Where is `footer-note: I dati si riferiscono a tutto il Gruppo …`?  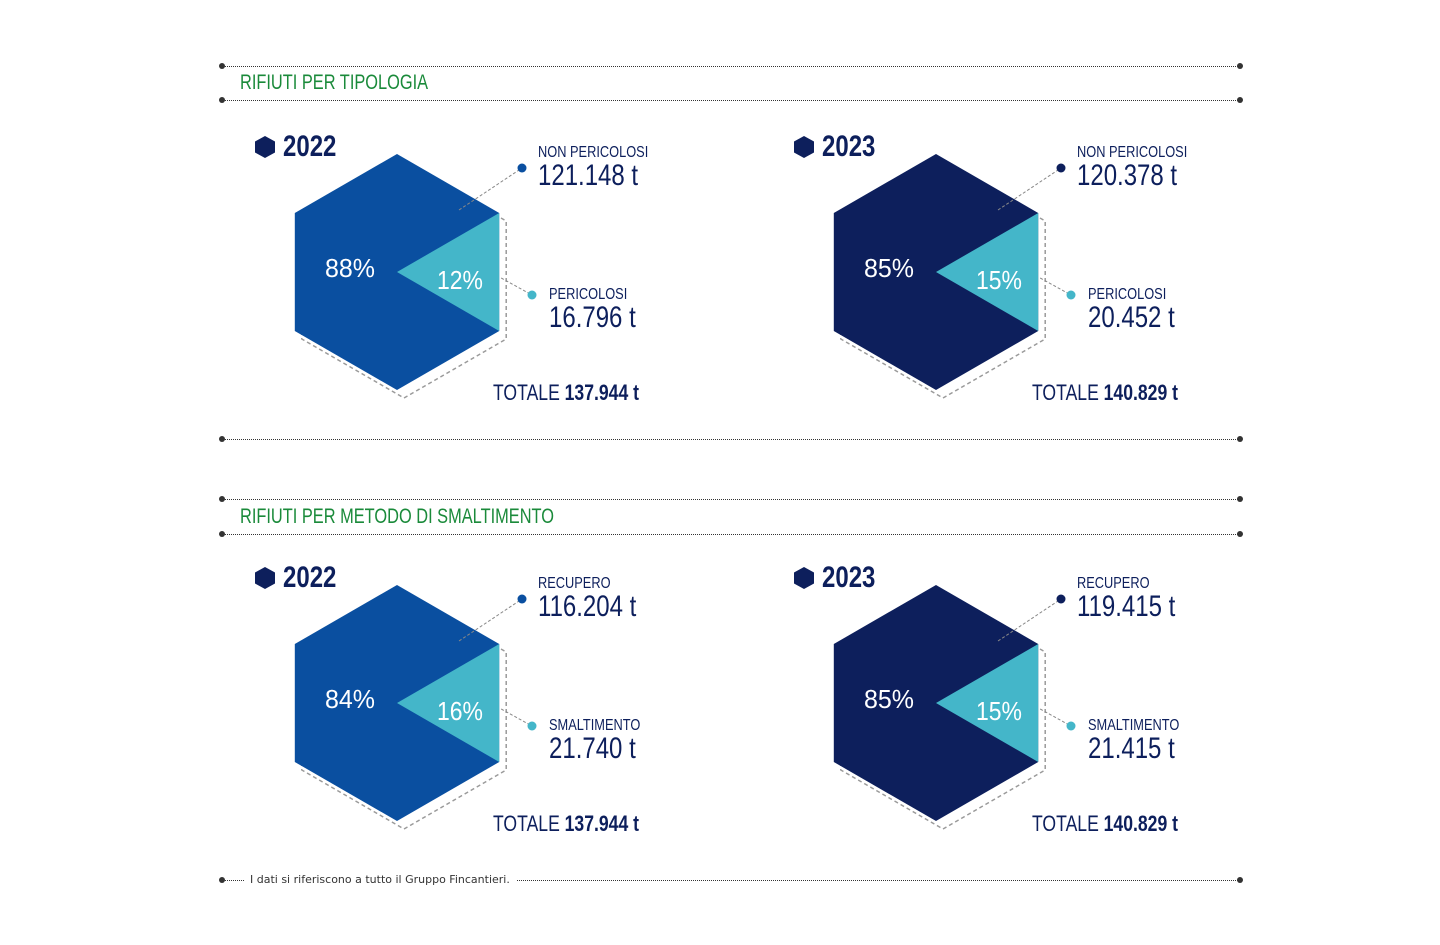 footer-note: I dati si riferiscono a tutto il Gruppo … is located at coordinates (380, 879).